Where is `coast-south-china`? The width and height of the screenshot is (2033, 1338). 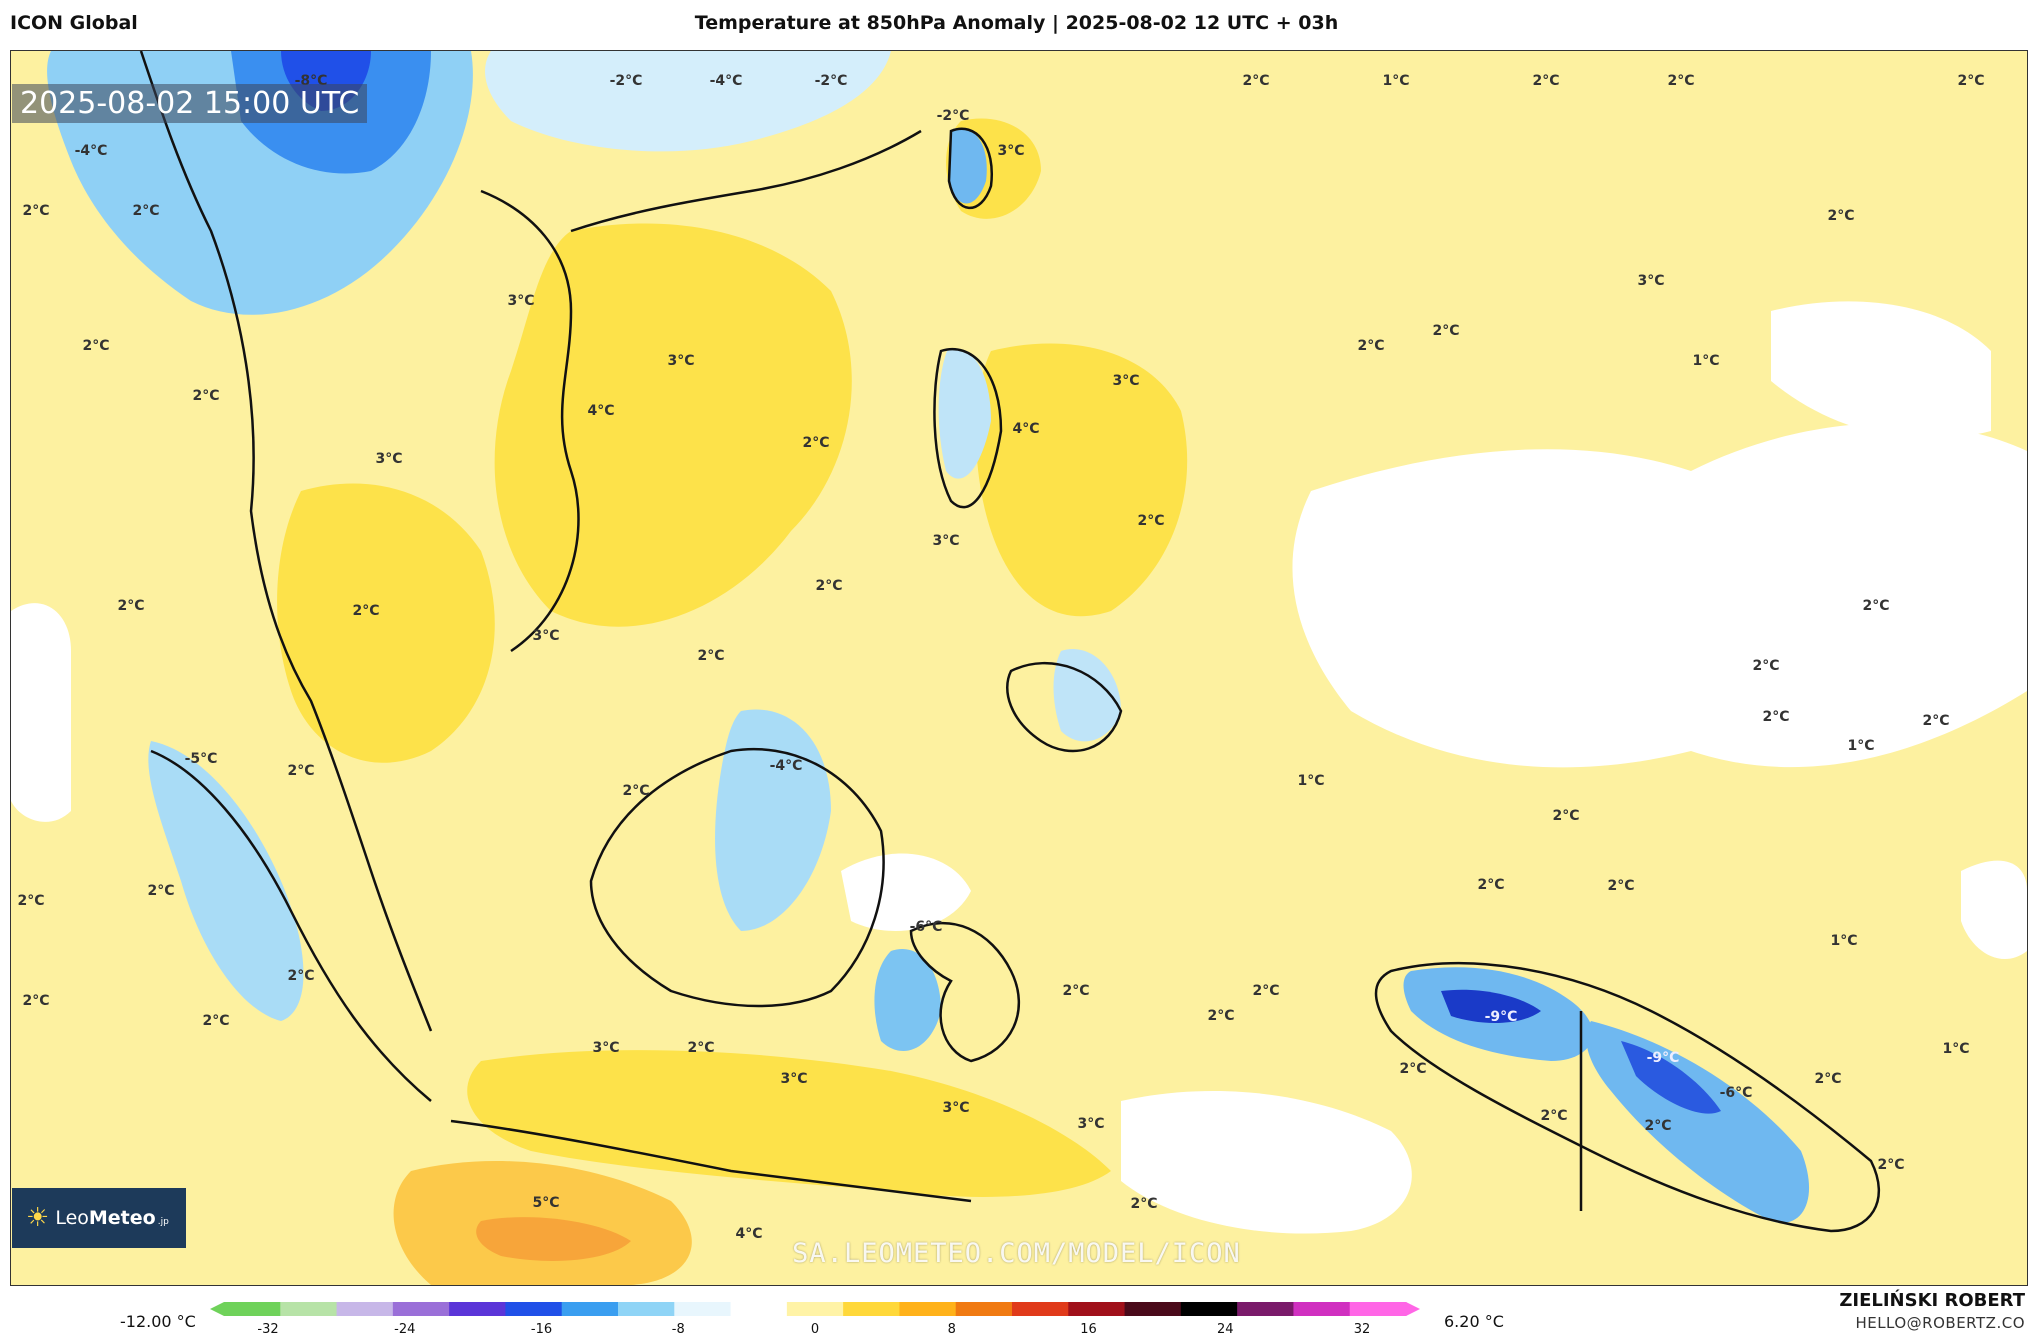
coast-south-china is located at coordinates (746, 181).